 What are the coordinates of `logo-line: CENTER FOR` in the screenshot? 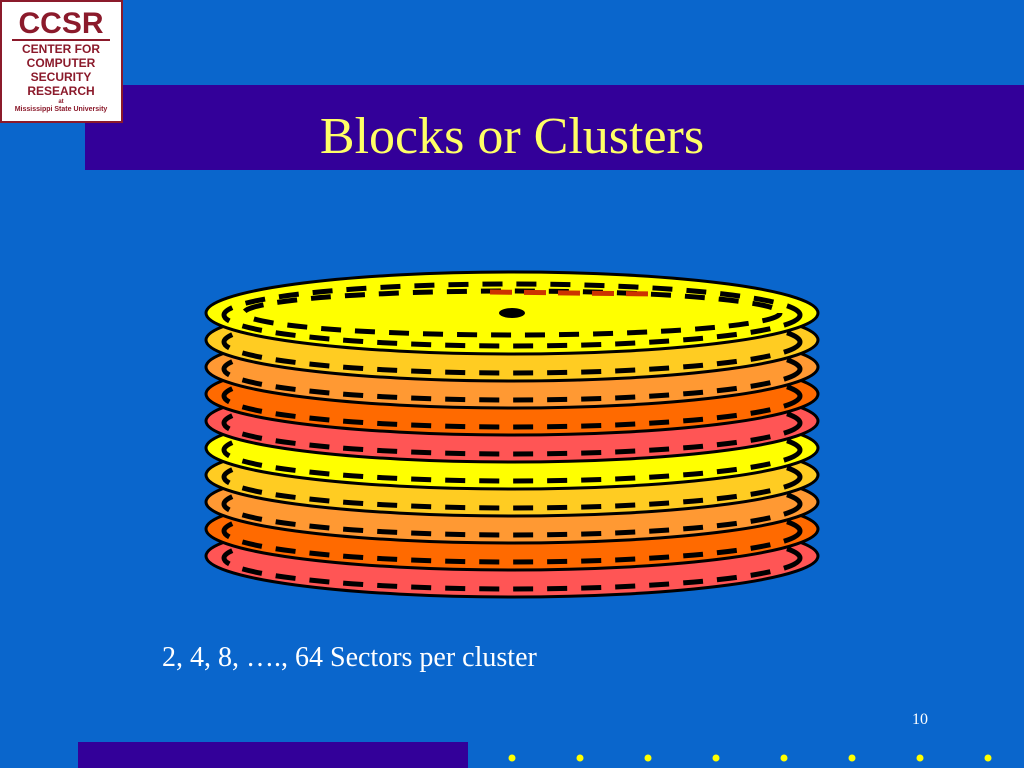 It's located at (61, 49).